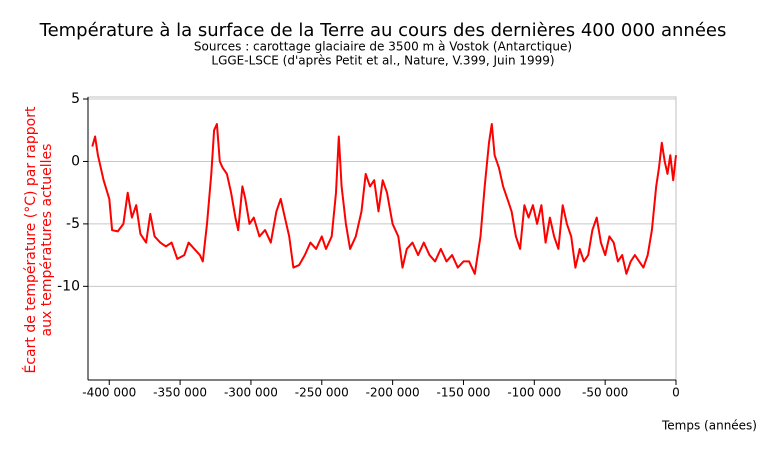 The width and height of the screenshot is (777, 450). What do you see at coordinates (534, 393) in the screenshot?
I see `x-tick-label: -100 000` at bounding box center [534, 393].